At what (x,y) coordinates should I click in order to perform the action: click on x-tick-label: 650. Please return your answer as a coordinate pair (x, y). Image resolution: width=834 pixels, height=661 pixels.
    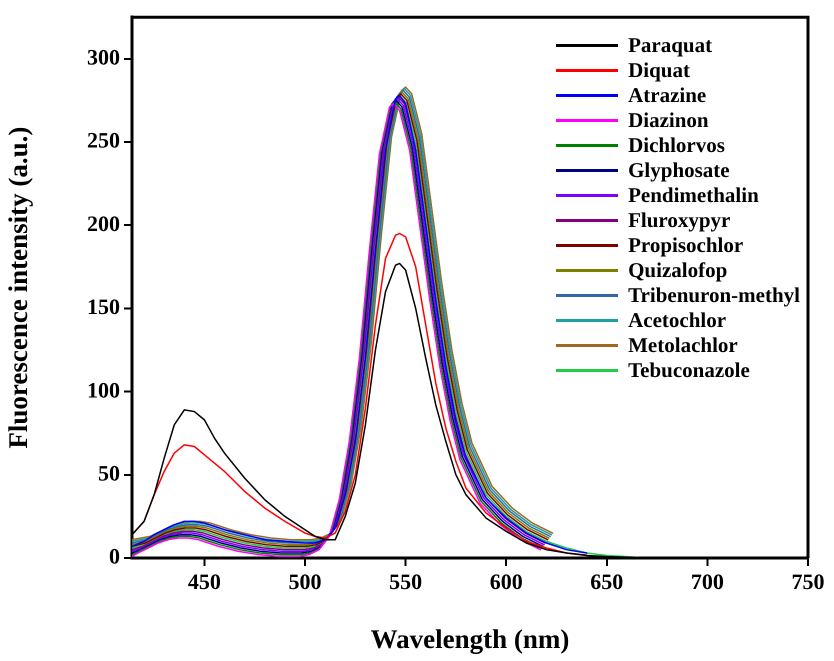
    Looking at the image, I should click on (607, 581).